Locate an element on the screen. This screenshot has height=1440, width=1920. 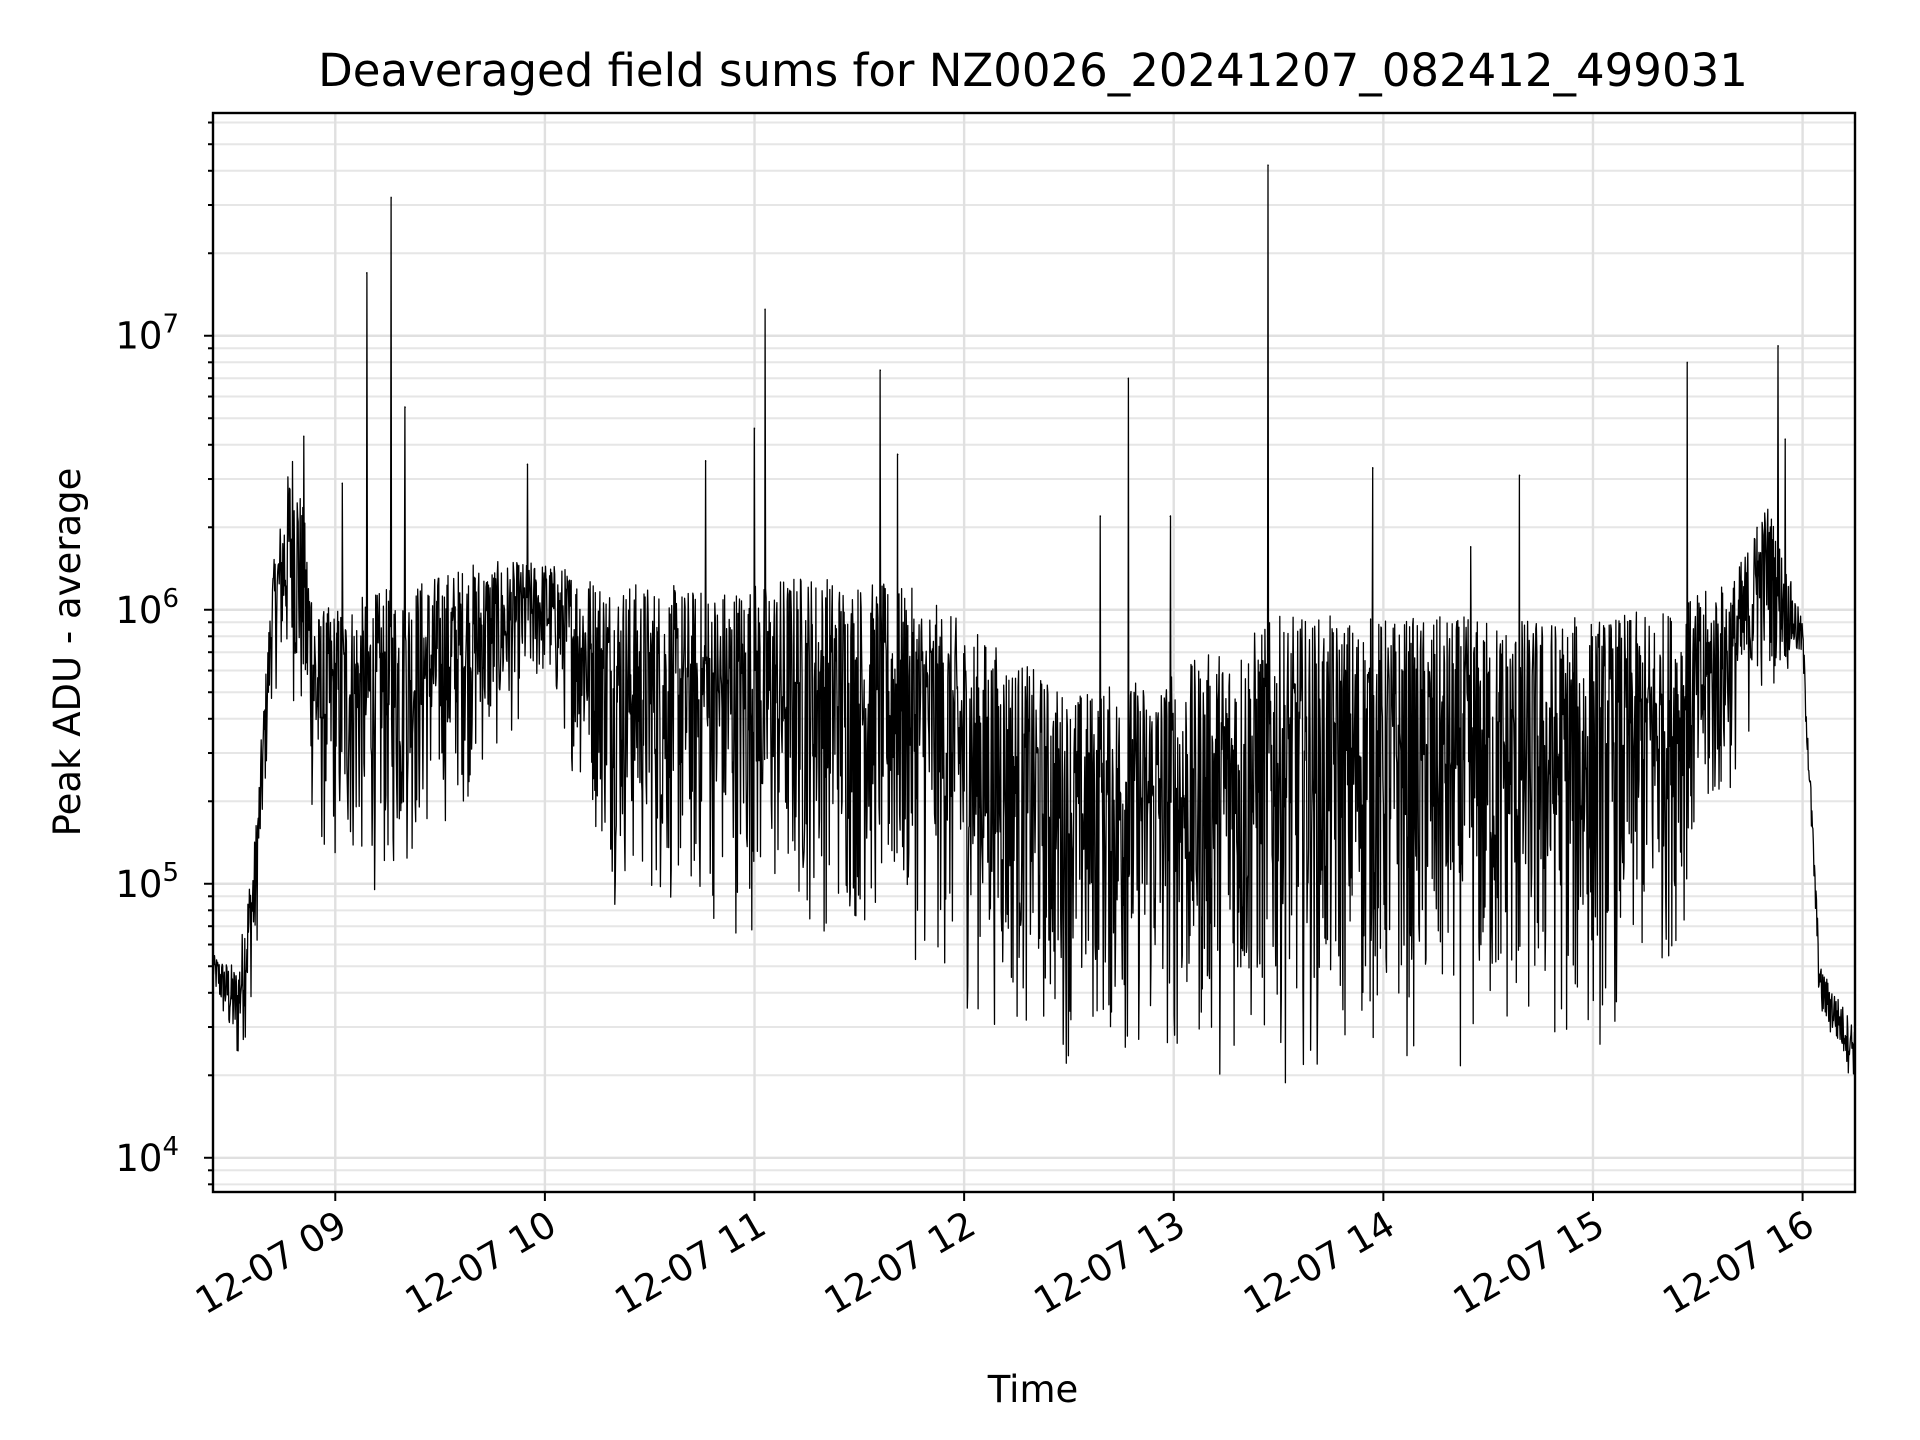
y-tick-label: 10⁵ is located at coordinates (147, 882).